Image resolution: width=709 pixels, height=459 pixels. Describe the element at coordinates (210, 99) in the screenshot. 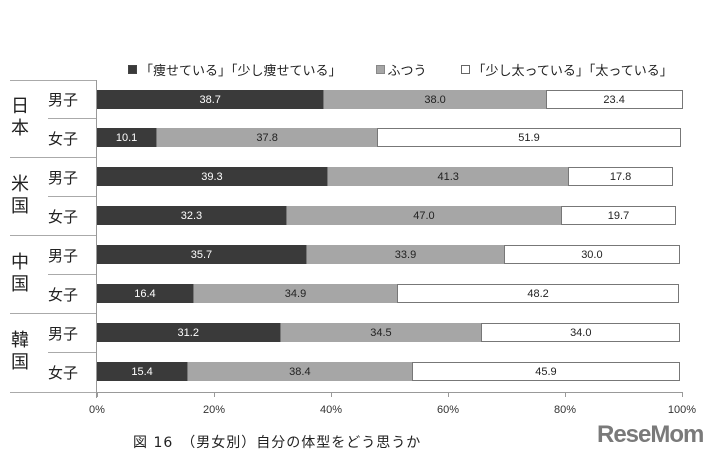

I see `bar-segment-thin: 38.7` at that location.